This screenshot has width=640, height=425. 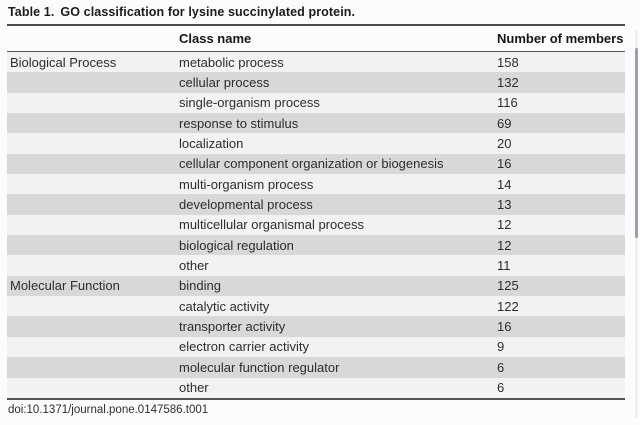 What do you see at coordinates (316, 123) in the screenshot?
I see `table-row: response to stimulus 69` at bounding box center [316, 123].